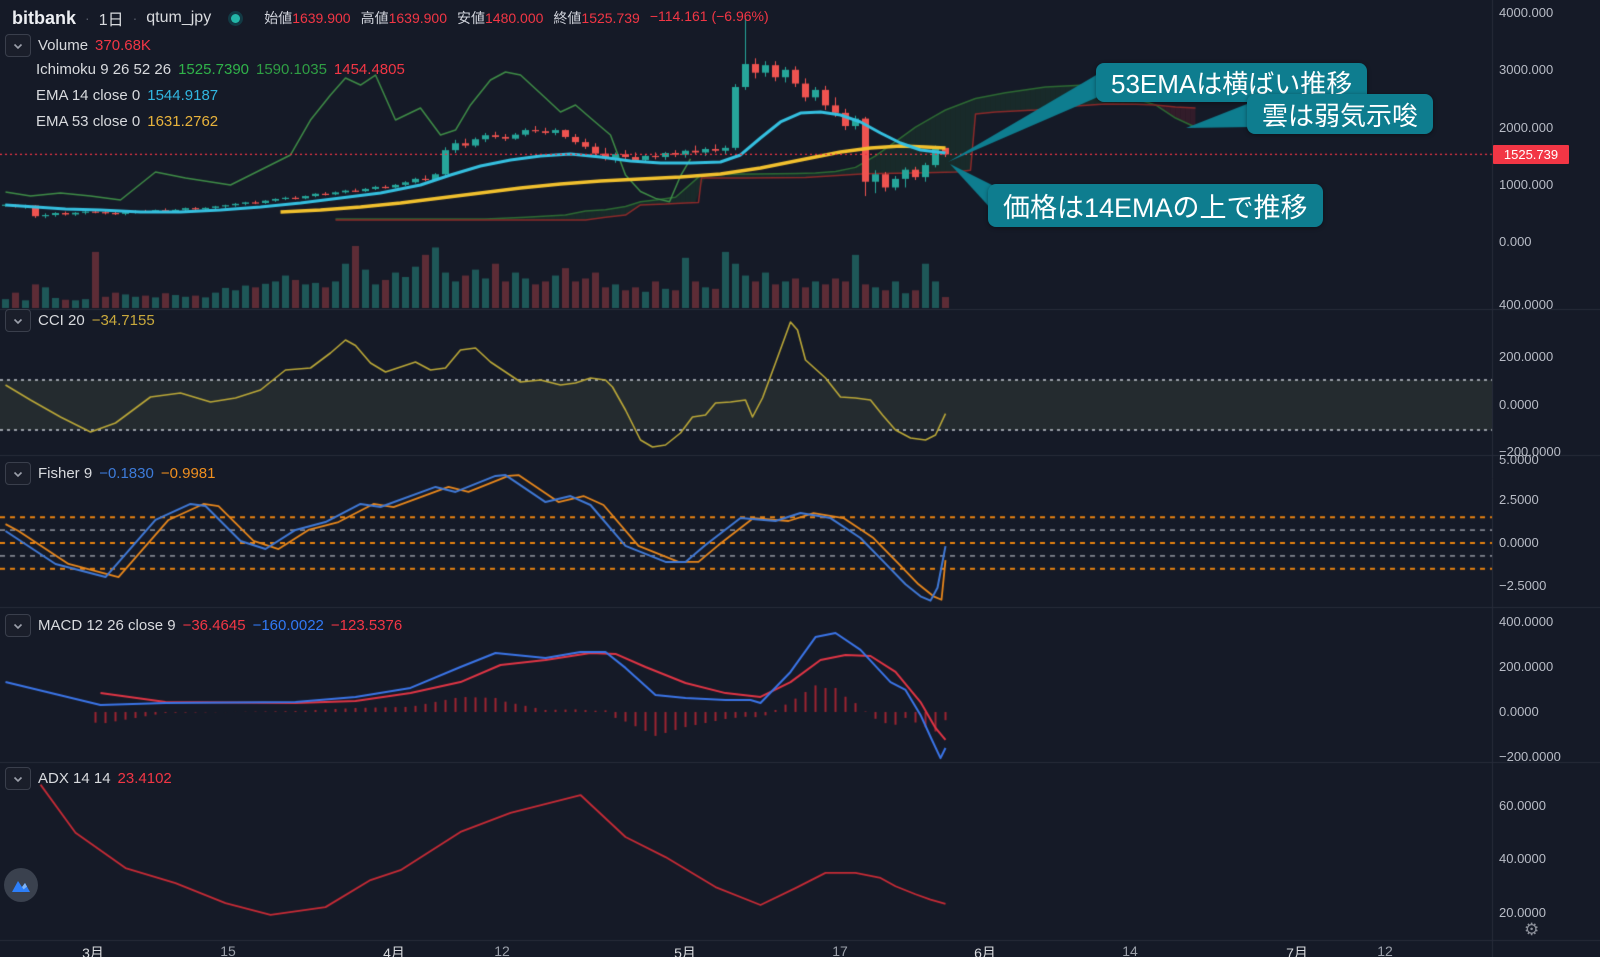 This screenshot has height=957, width=1600. What do you see at coordinates (123, 320) in the screenshot?
I see `cci-value: −34.7155` at bounding box center [123, 320].